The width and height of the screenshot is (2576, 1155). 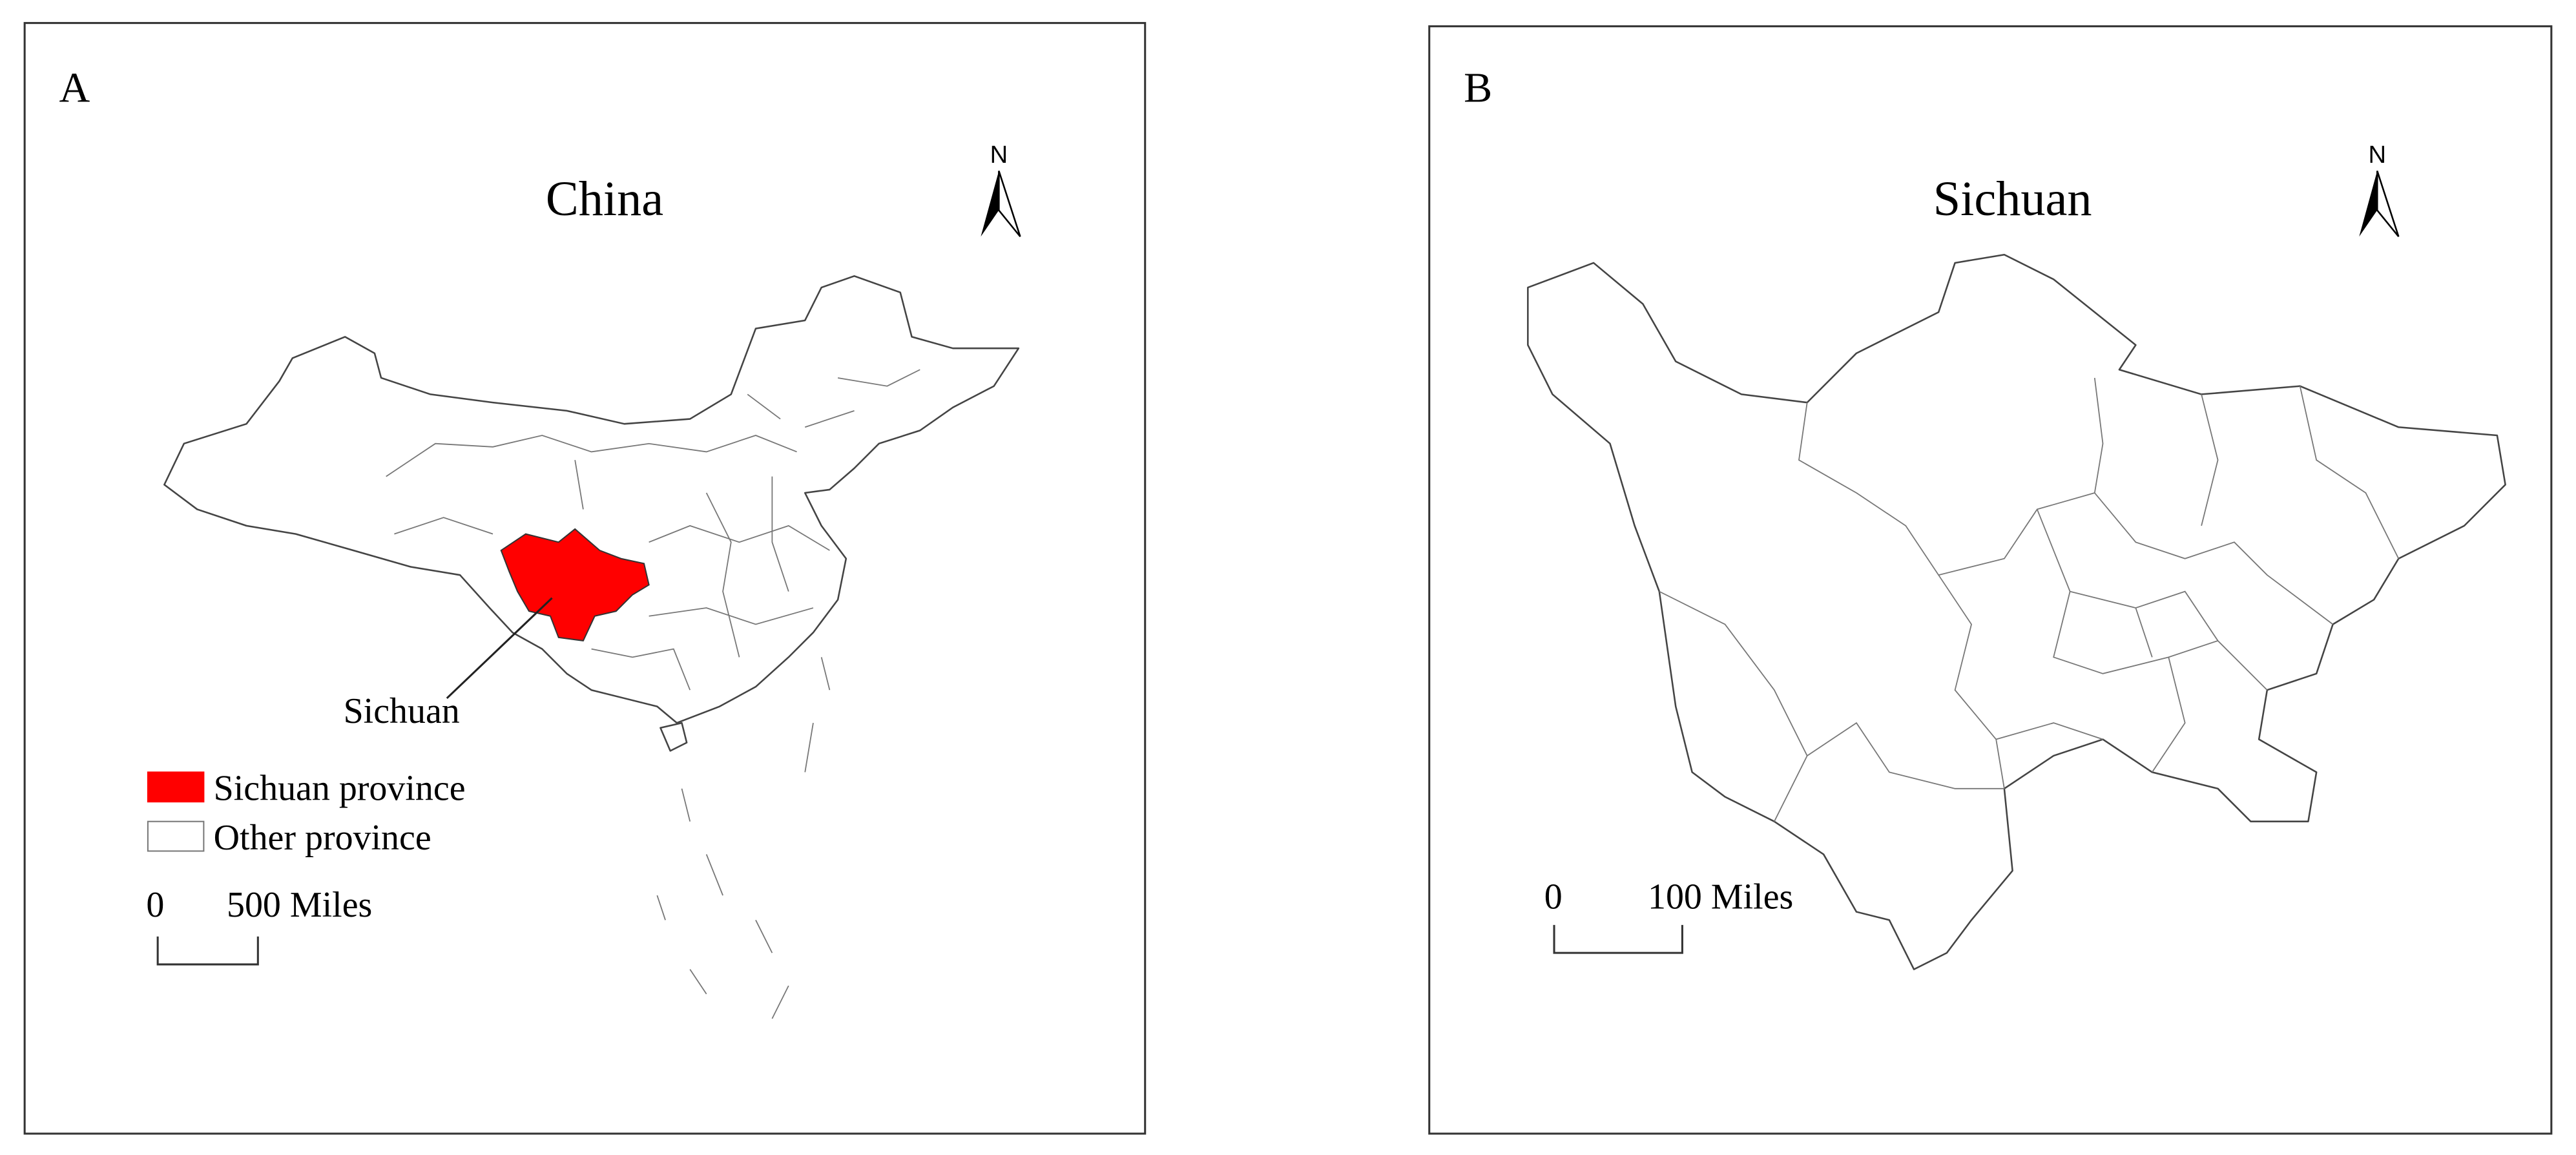 I want to click on north-arrow: N, so click(x=1001, y=189).